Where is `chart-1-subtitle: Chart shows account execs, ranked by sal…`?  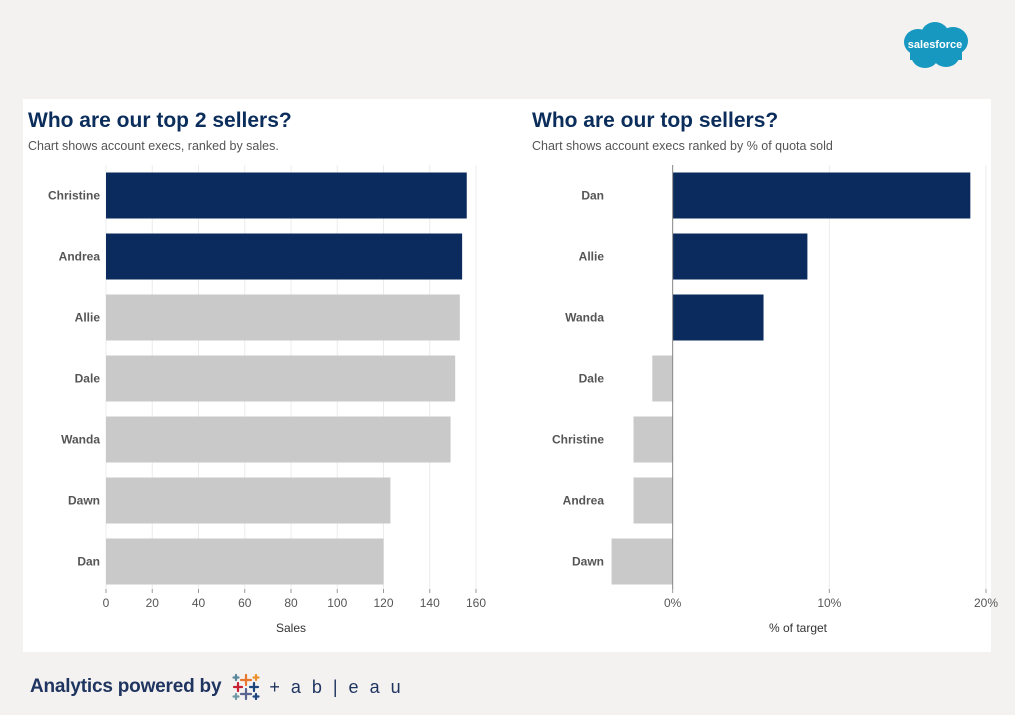 chart-1-subtitle: Chart shows account execs, ranked by sal… is located at coordinates (153, 146).